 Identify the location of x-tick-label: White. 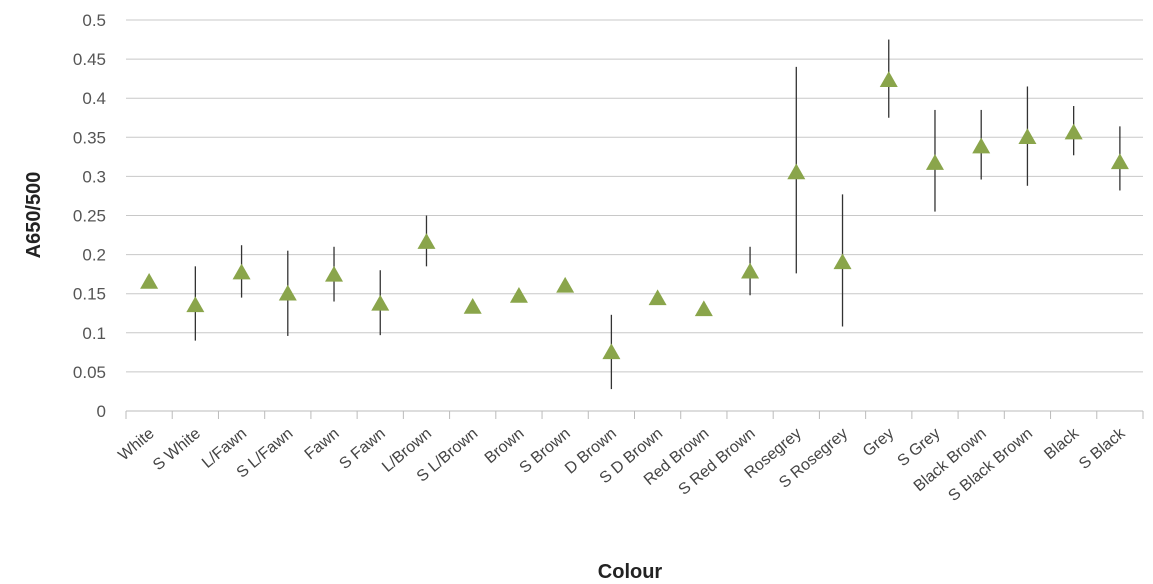
(136, 444).